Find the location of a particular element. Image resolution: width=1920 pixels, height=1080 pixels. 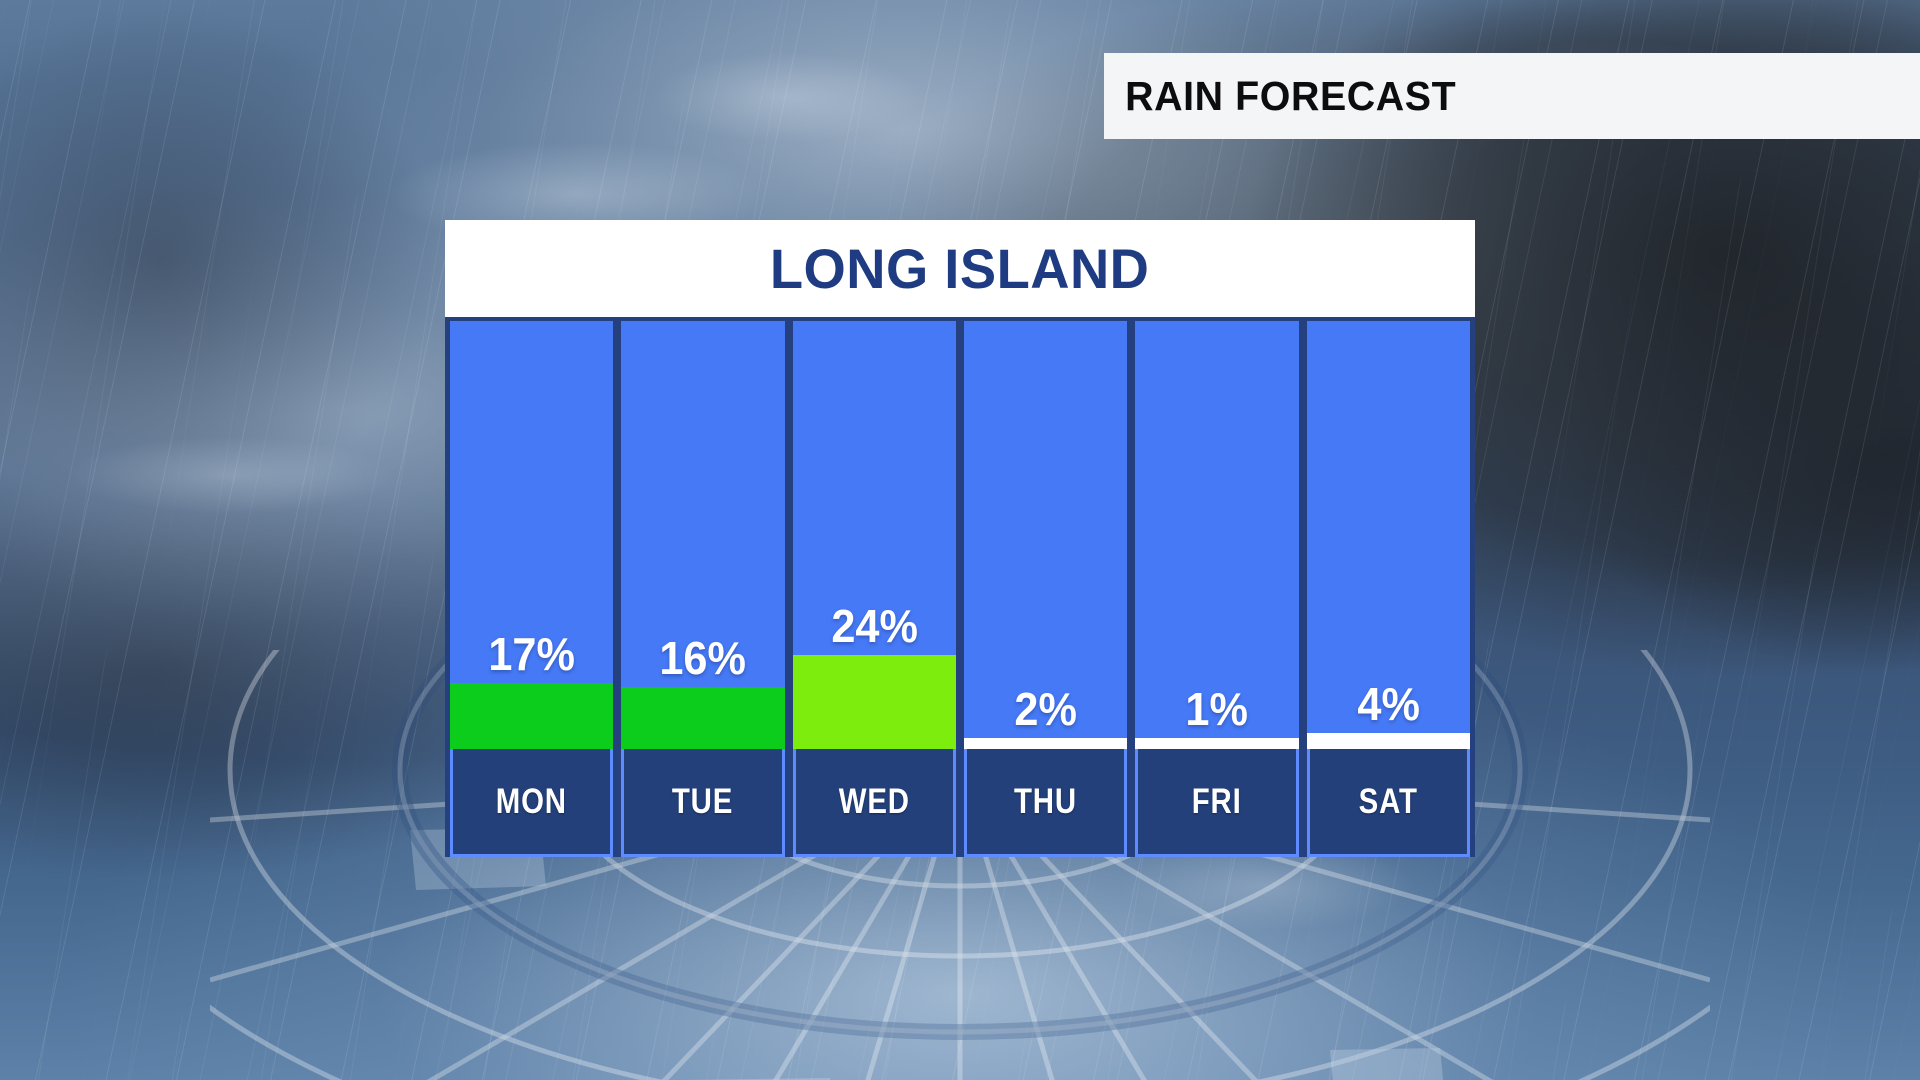

bar-column-wed: 24% WED is located at coordinates (874, 589).